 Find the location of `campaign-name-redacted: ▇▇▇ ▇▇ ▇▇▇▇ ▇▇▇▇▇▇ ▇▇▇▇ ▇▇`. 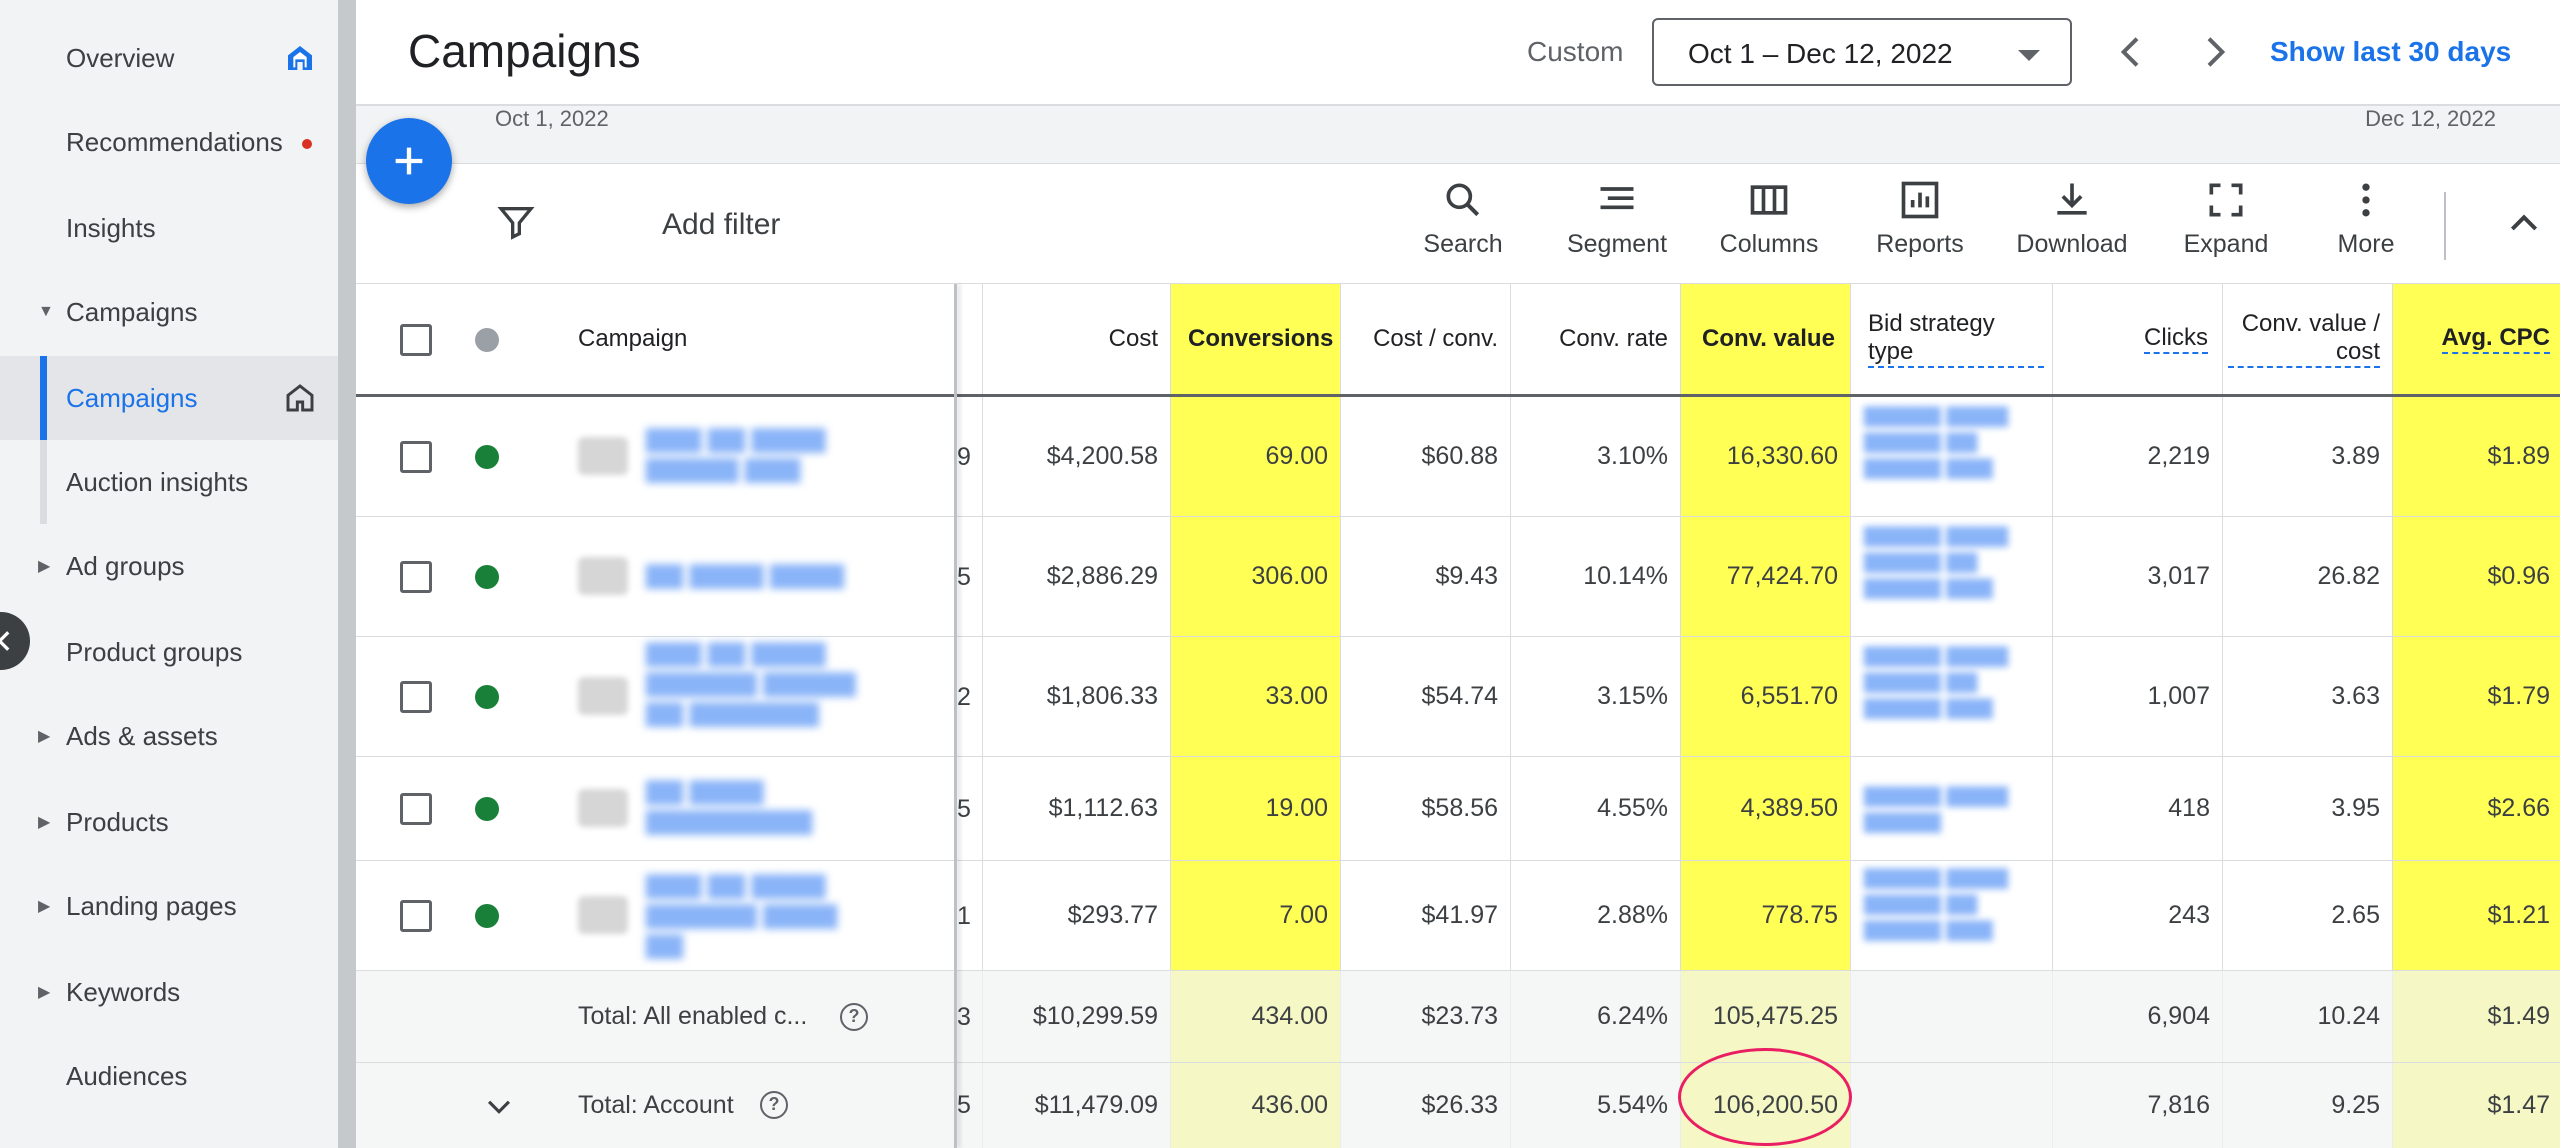

campaign-name-redacted: ▇▇▇ ▇▇ ▇▇▇▇ ▇▇▇▇▇▇ ▇▇▇▇ ▇▇ is located at coordinates (742, 915).